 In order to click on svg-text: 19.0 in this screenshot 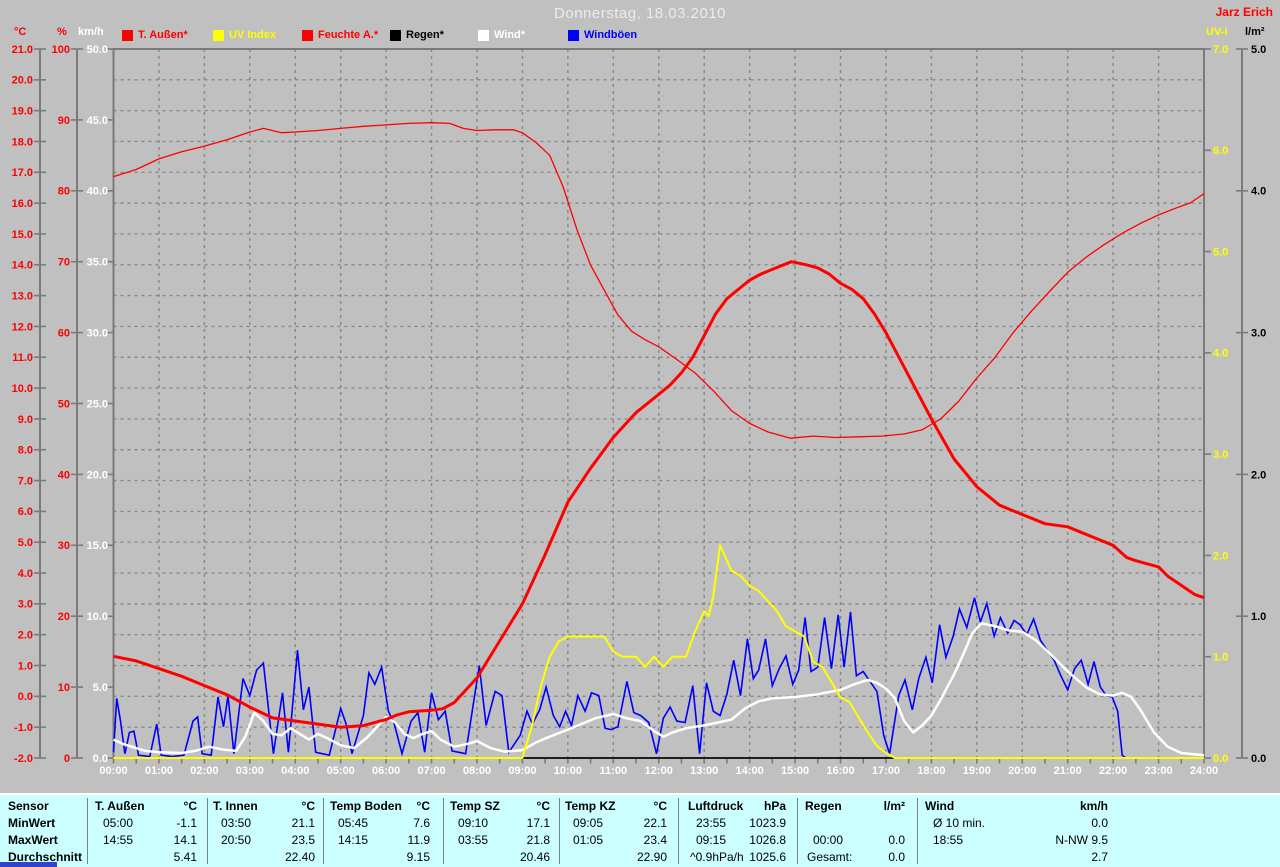, I will do `click(22, 112)`.